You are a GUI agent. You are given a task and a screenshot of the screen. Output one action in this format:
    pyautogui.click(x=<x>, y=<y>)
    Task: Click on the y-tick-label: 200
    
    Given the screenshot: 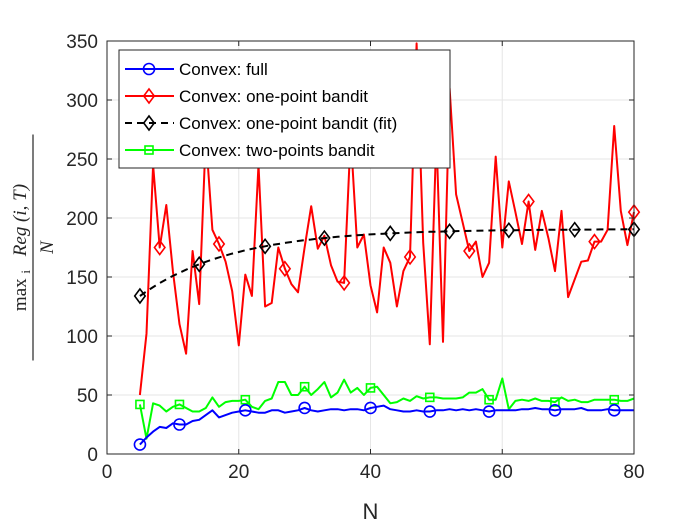 What is the action you would take?
    pyautogui.click(x=82, y=219)
    